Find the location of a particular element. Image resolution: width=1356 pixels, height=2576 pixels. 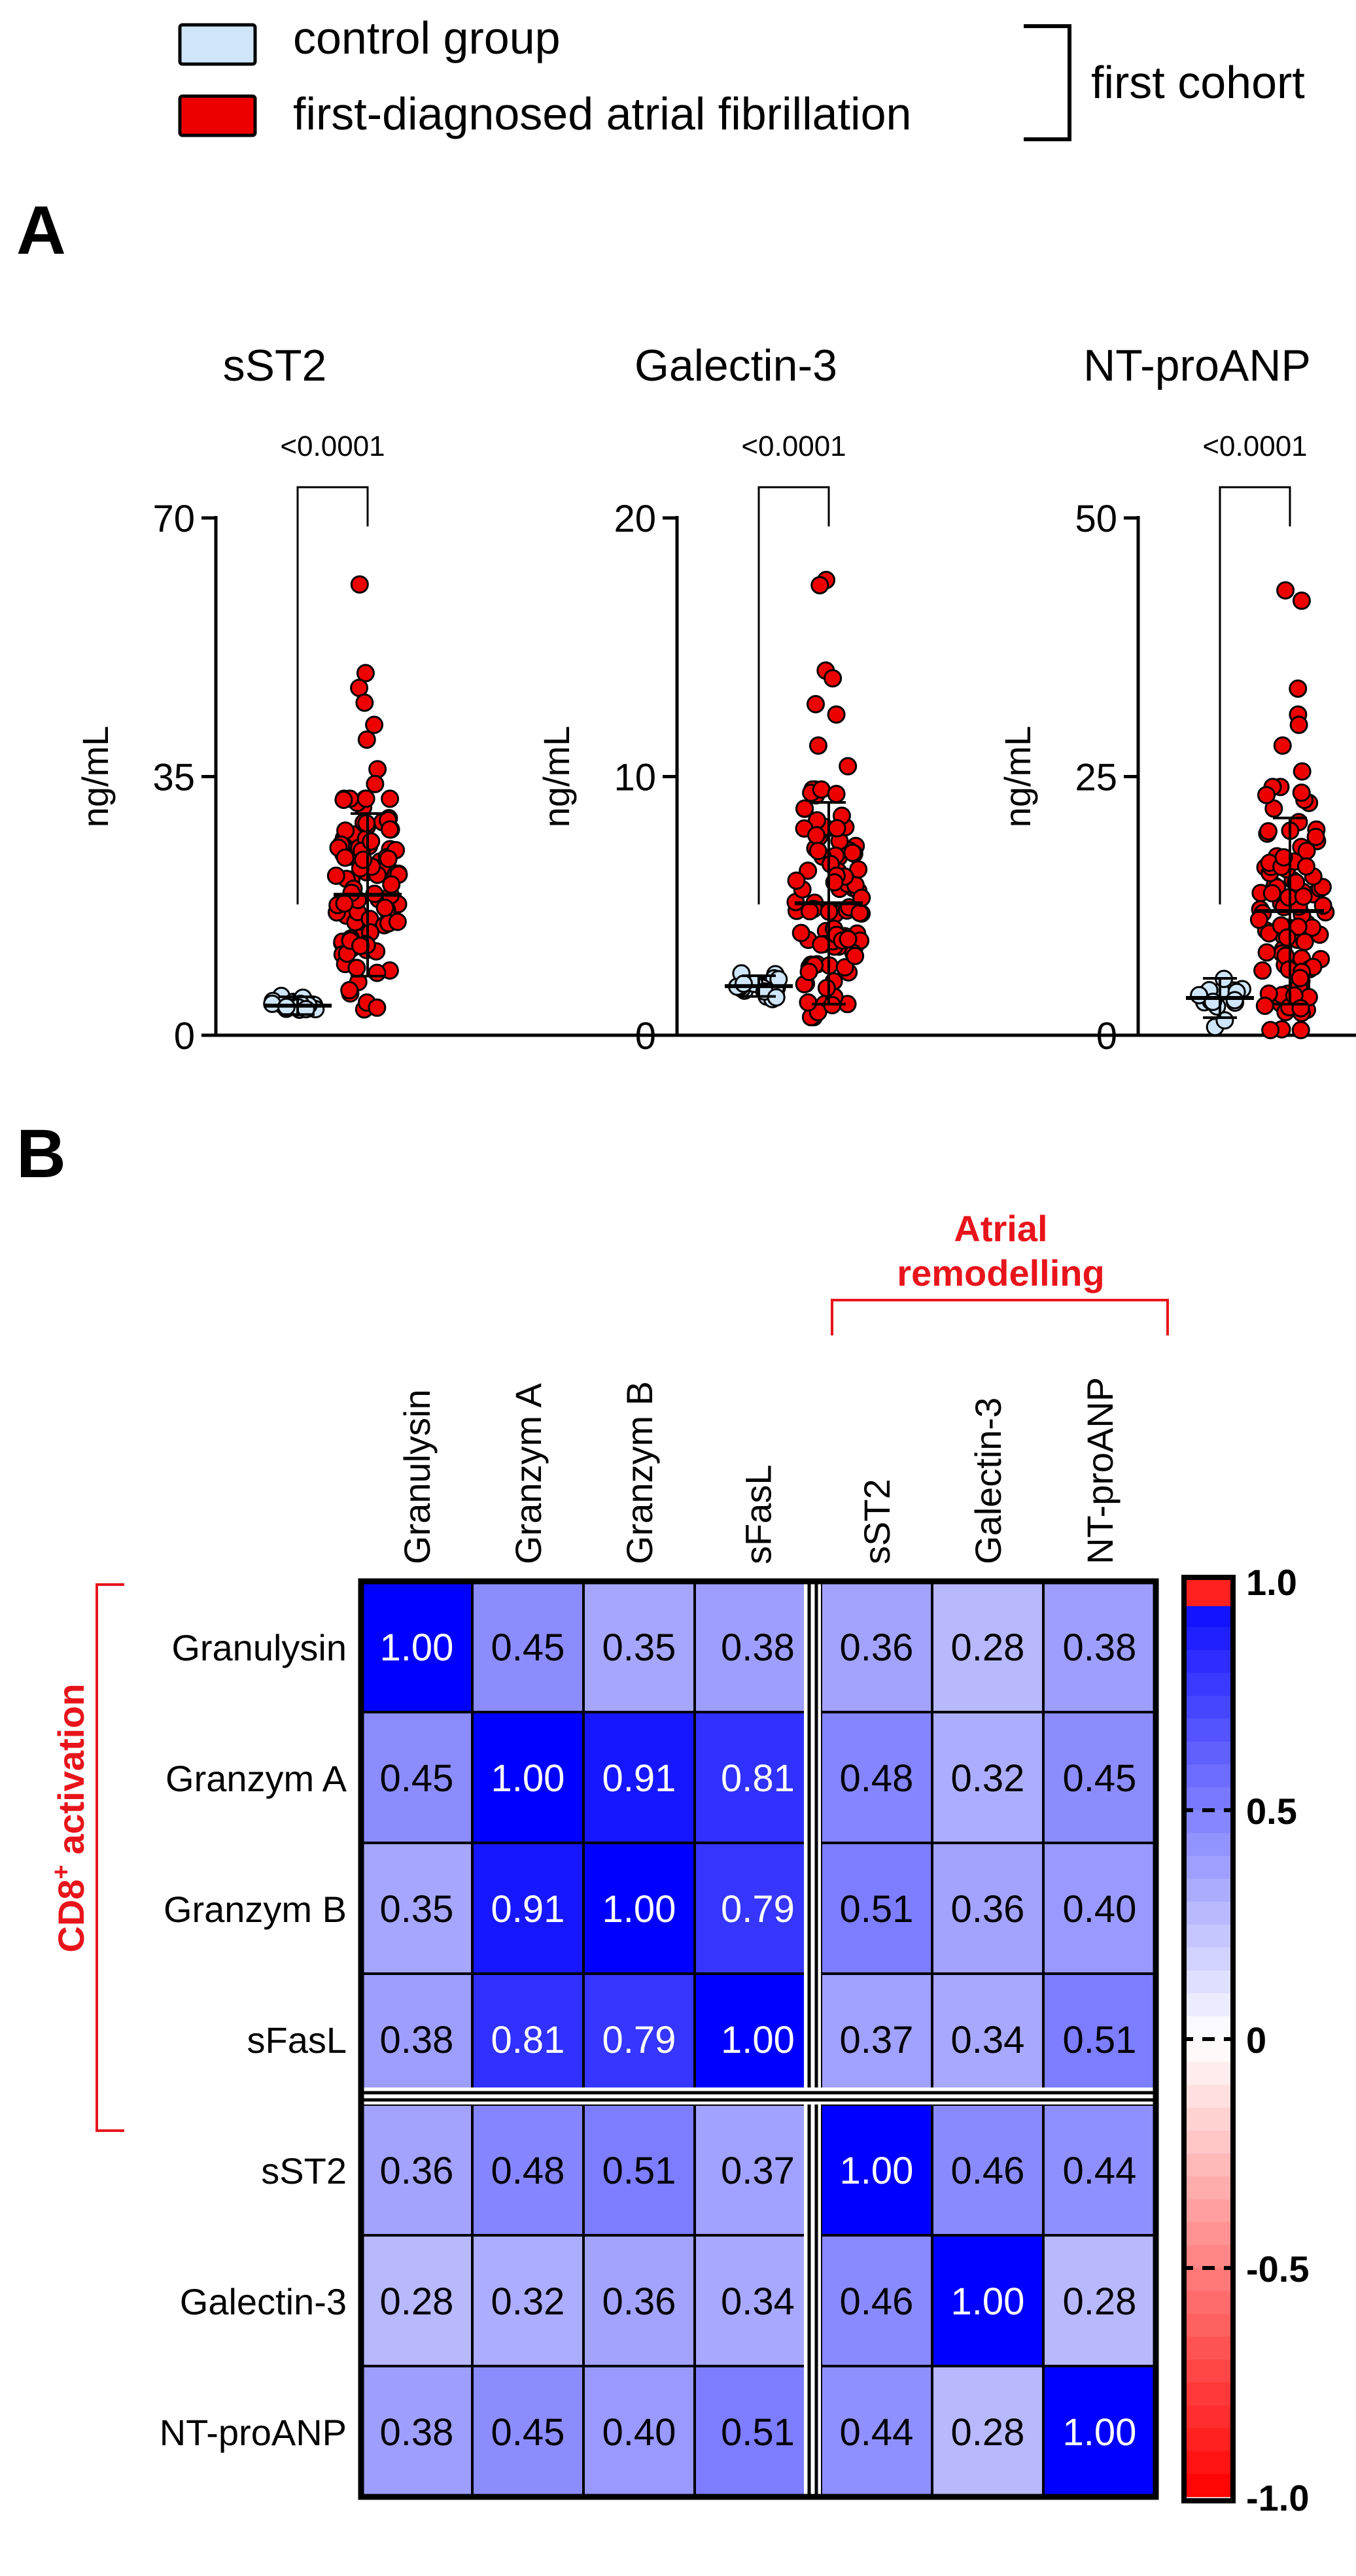

heatmap-row-label: Granzym A is located at coordinates (256, 1779).